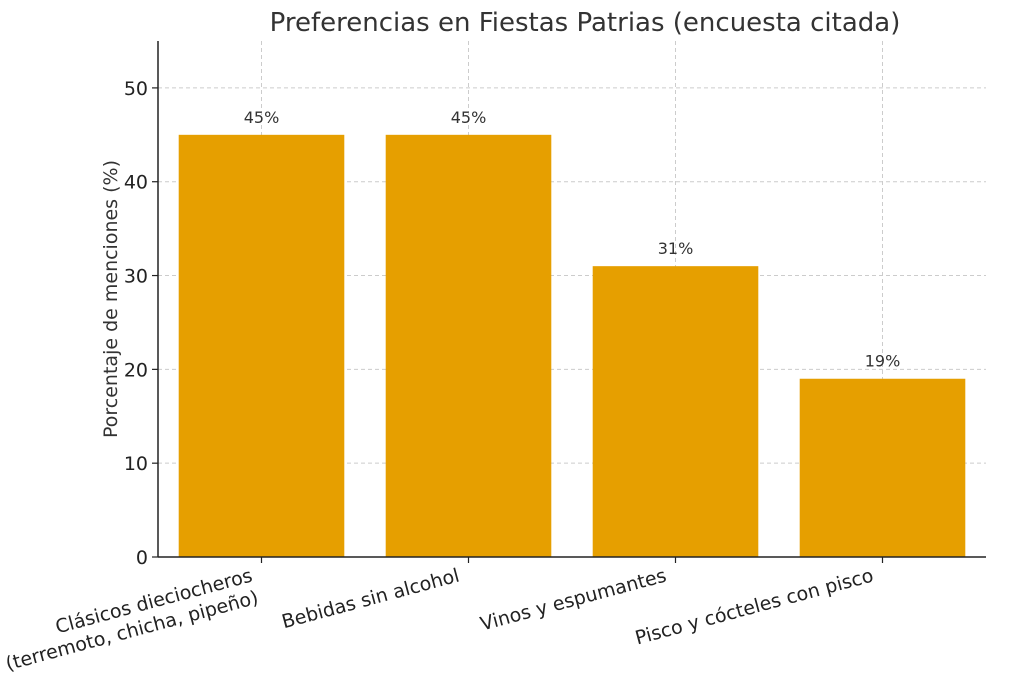  I want to click on x-tick-label-1: Bebidas sin alcohol, so click(370, 599).